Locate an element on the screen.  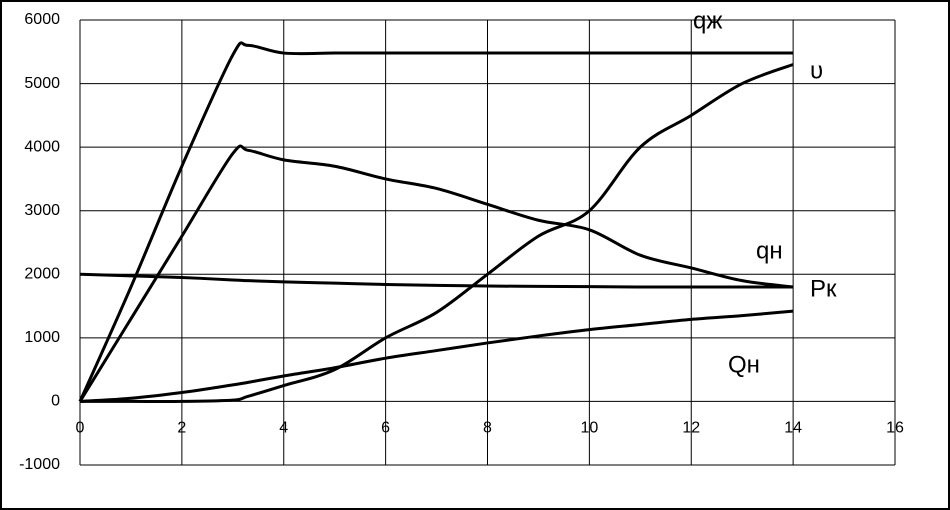
y-tick-label: 4000 is located at coordinates (42, 146).